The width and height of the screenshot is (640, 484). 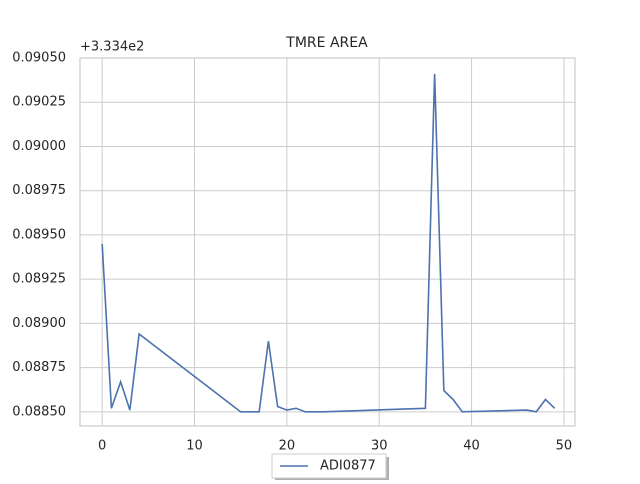 I want to click on x-tick-label: 10, so click(x=194, y=446).